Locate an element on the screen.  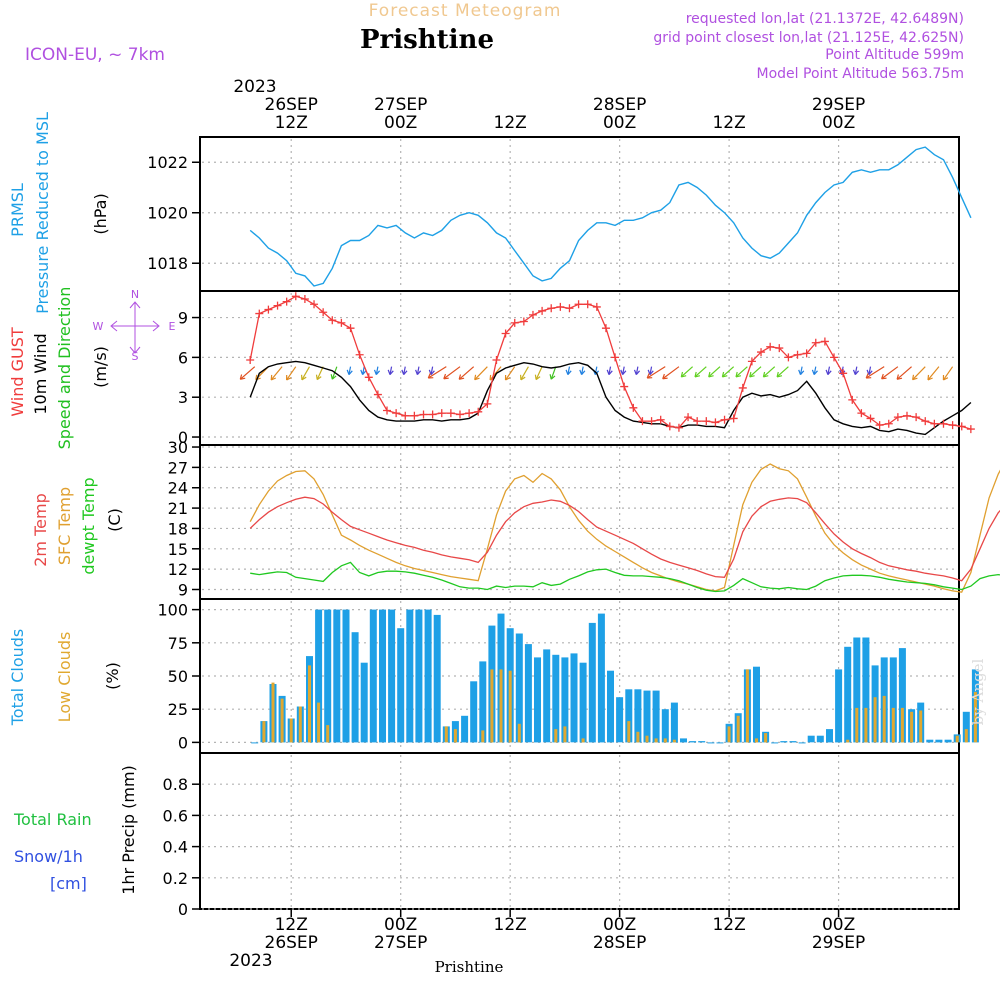
temperature-grid is located at coordinates (579, 521).